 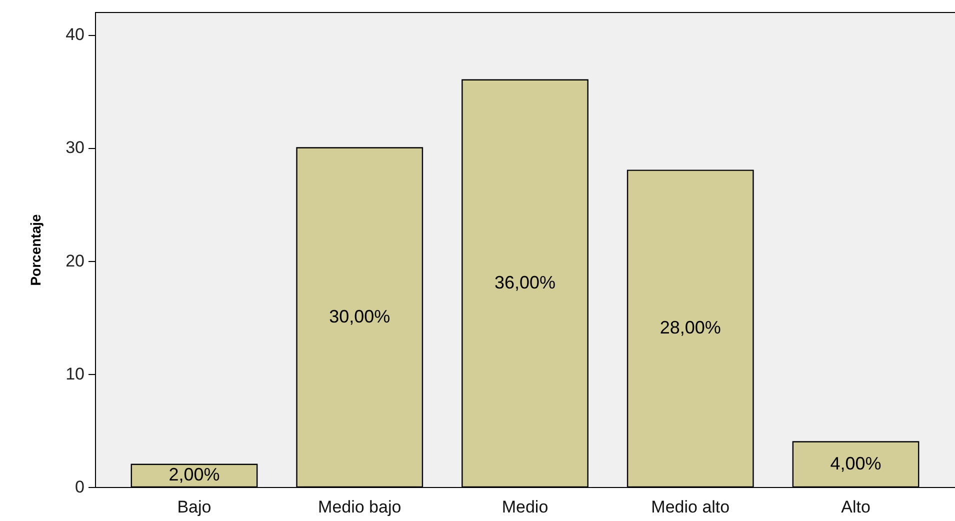 What do you see at coordinates (75, 260) in the screenshot?
I see `y-tick-label: 20` at bounding box center [75, 260].